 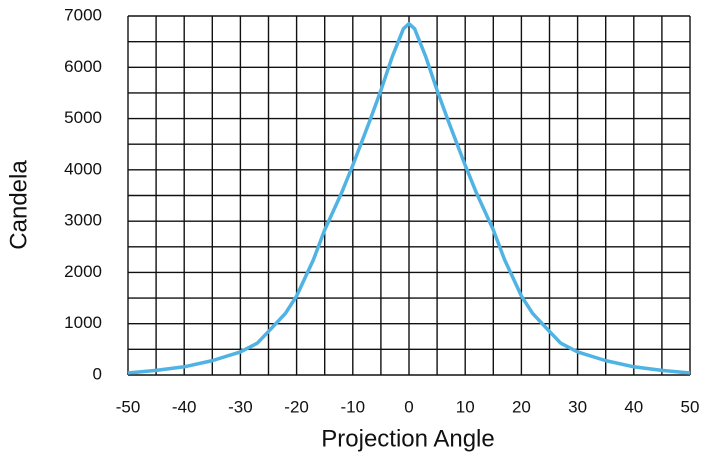 I want to click on y-tick-label: 6000, so click(x=83, y=66).